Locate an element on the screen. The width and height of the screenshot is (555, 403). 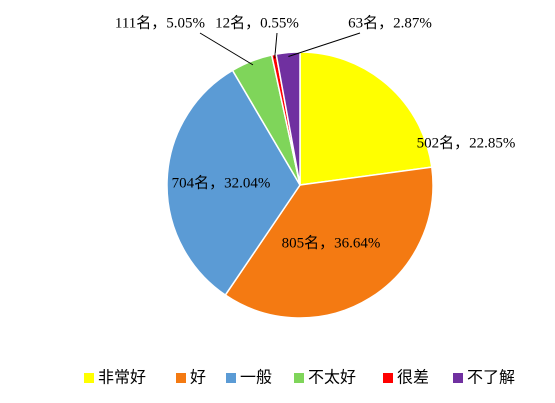
legend: 非常好 好 一般 不太好 很差 不了解 is located at coordinates (299, 377).